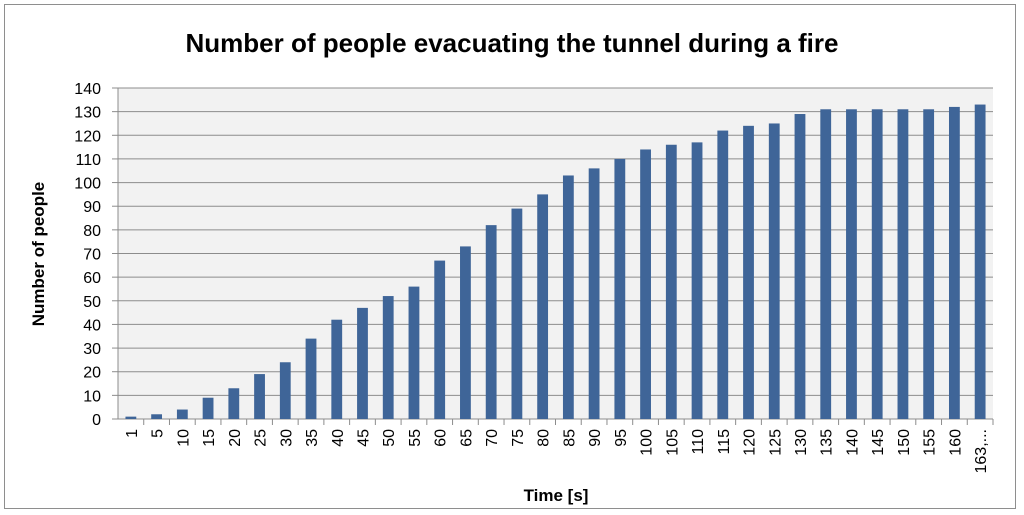 The image size is (1024, 515). I want to click on y-tick-label: 70, so click(92, 255).